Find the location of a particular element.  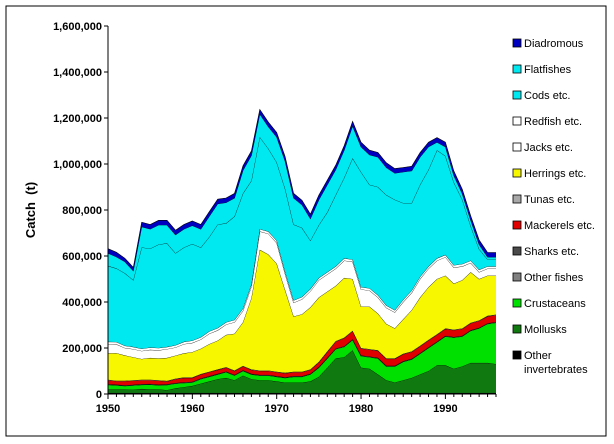

y-tick-label: 1,200,000 is located at coordinates (77, 119).